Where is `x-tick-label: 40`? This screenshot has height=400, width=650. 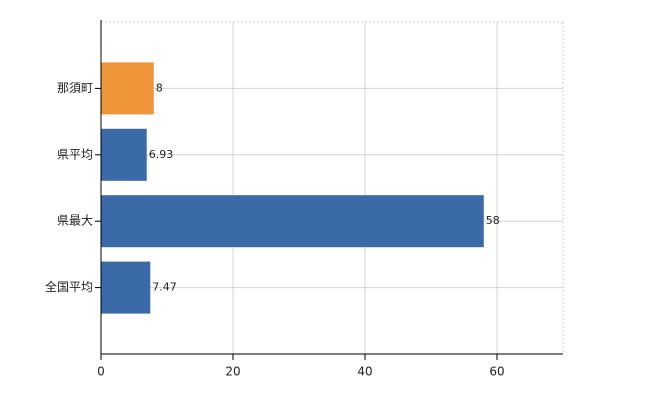
x-tick-label: 40 is located at coordinates (364, 372).